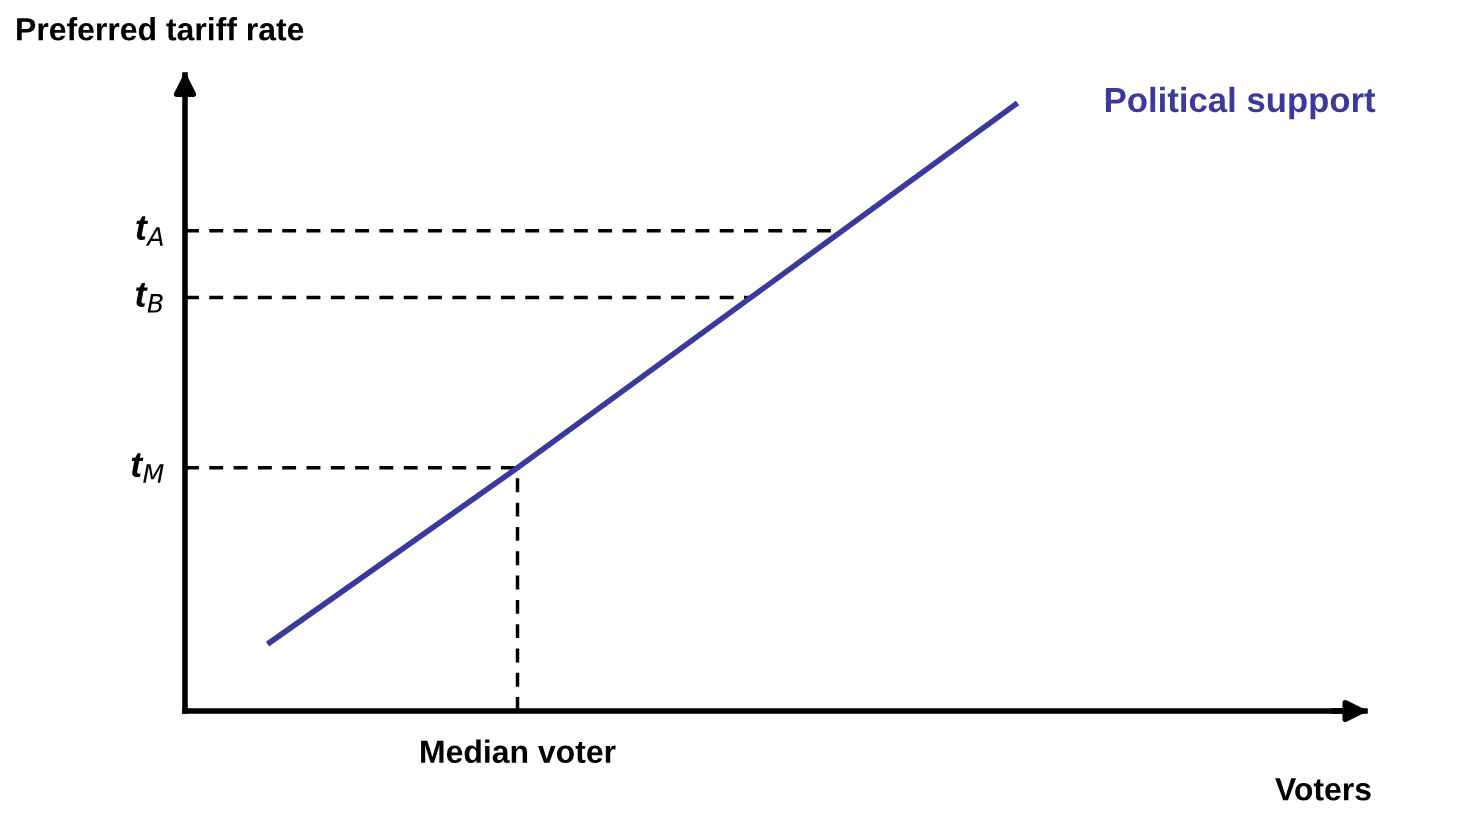  Describe the element at coordinates (1240, 103) in the screenshot. I see `text: Political support` at that location.